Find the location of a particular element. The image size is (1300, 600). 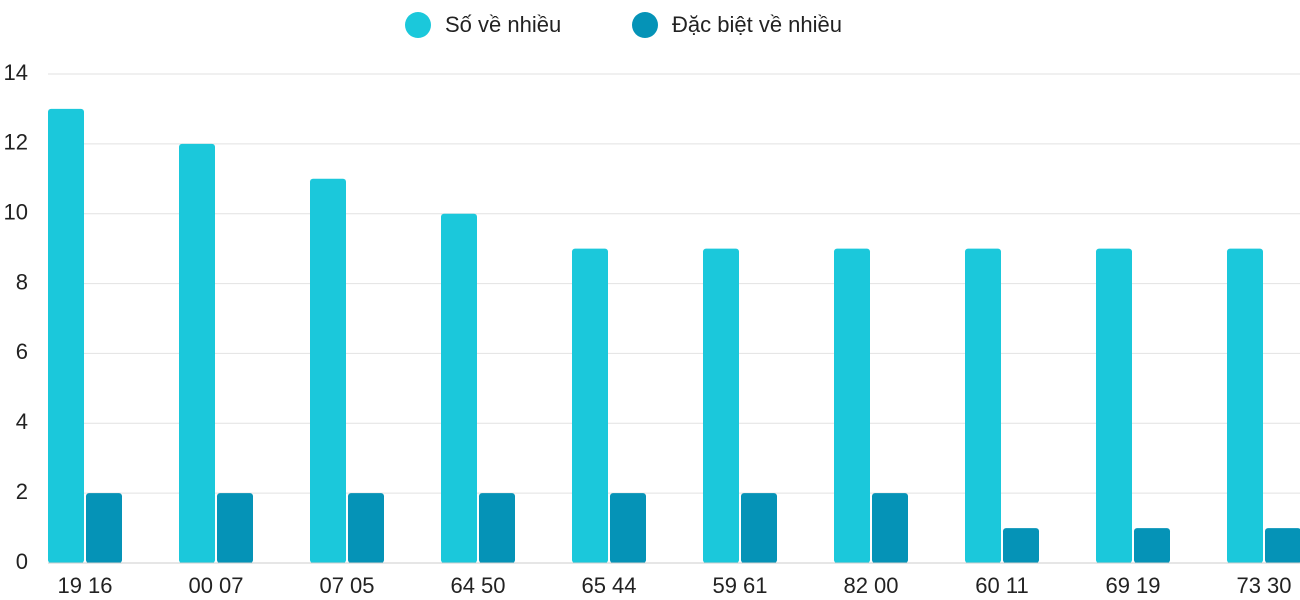

x-tick-label: 07 05 is located at coordinates (346, 585).